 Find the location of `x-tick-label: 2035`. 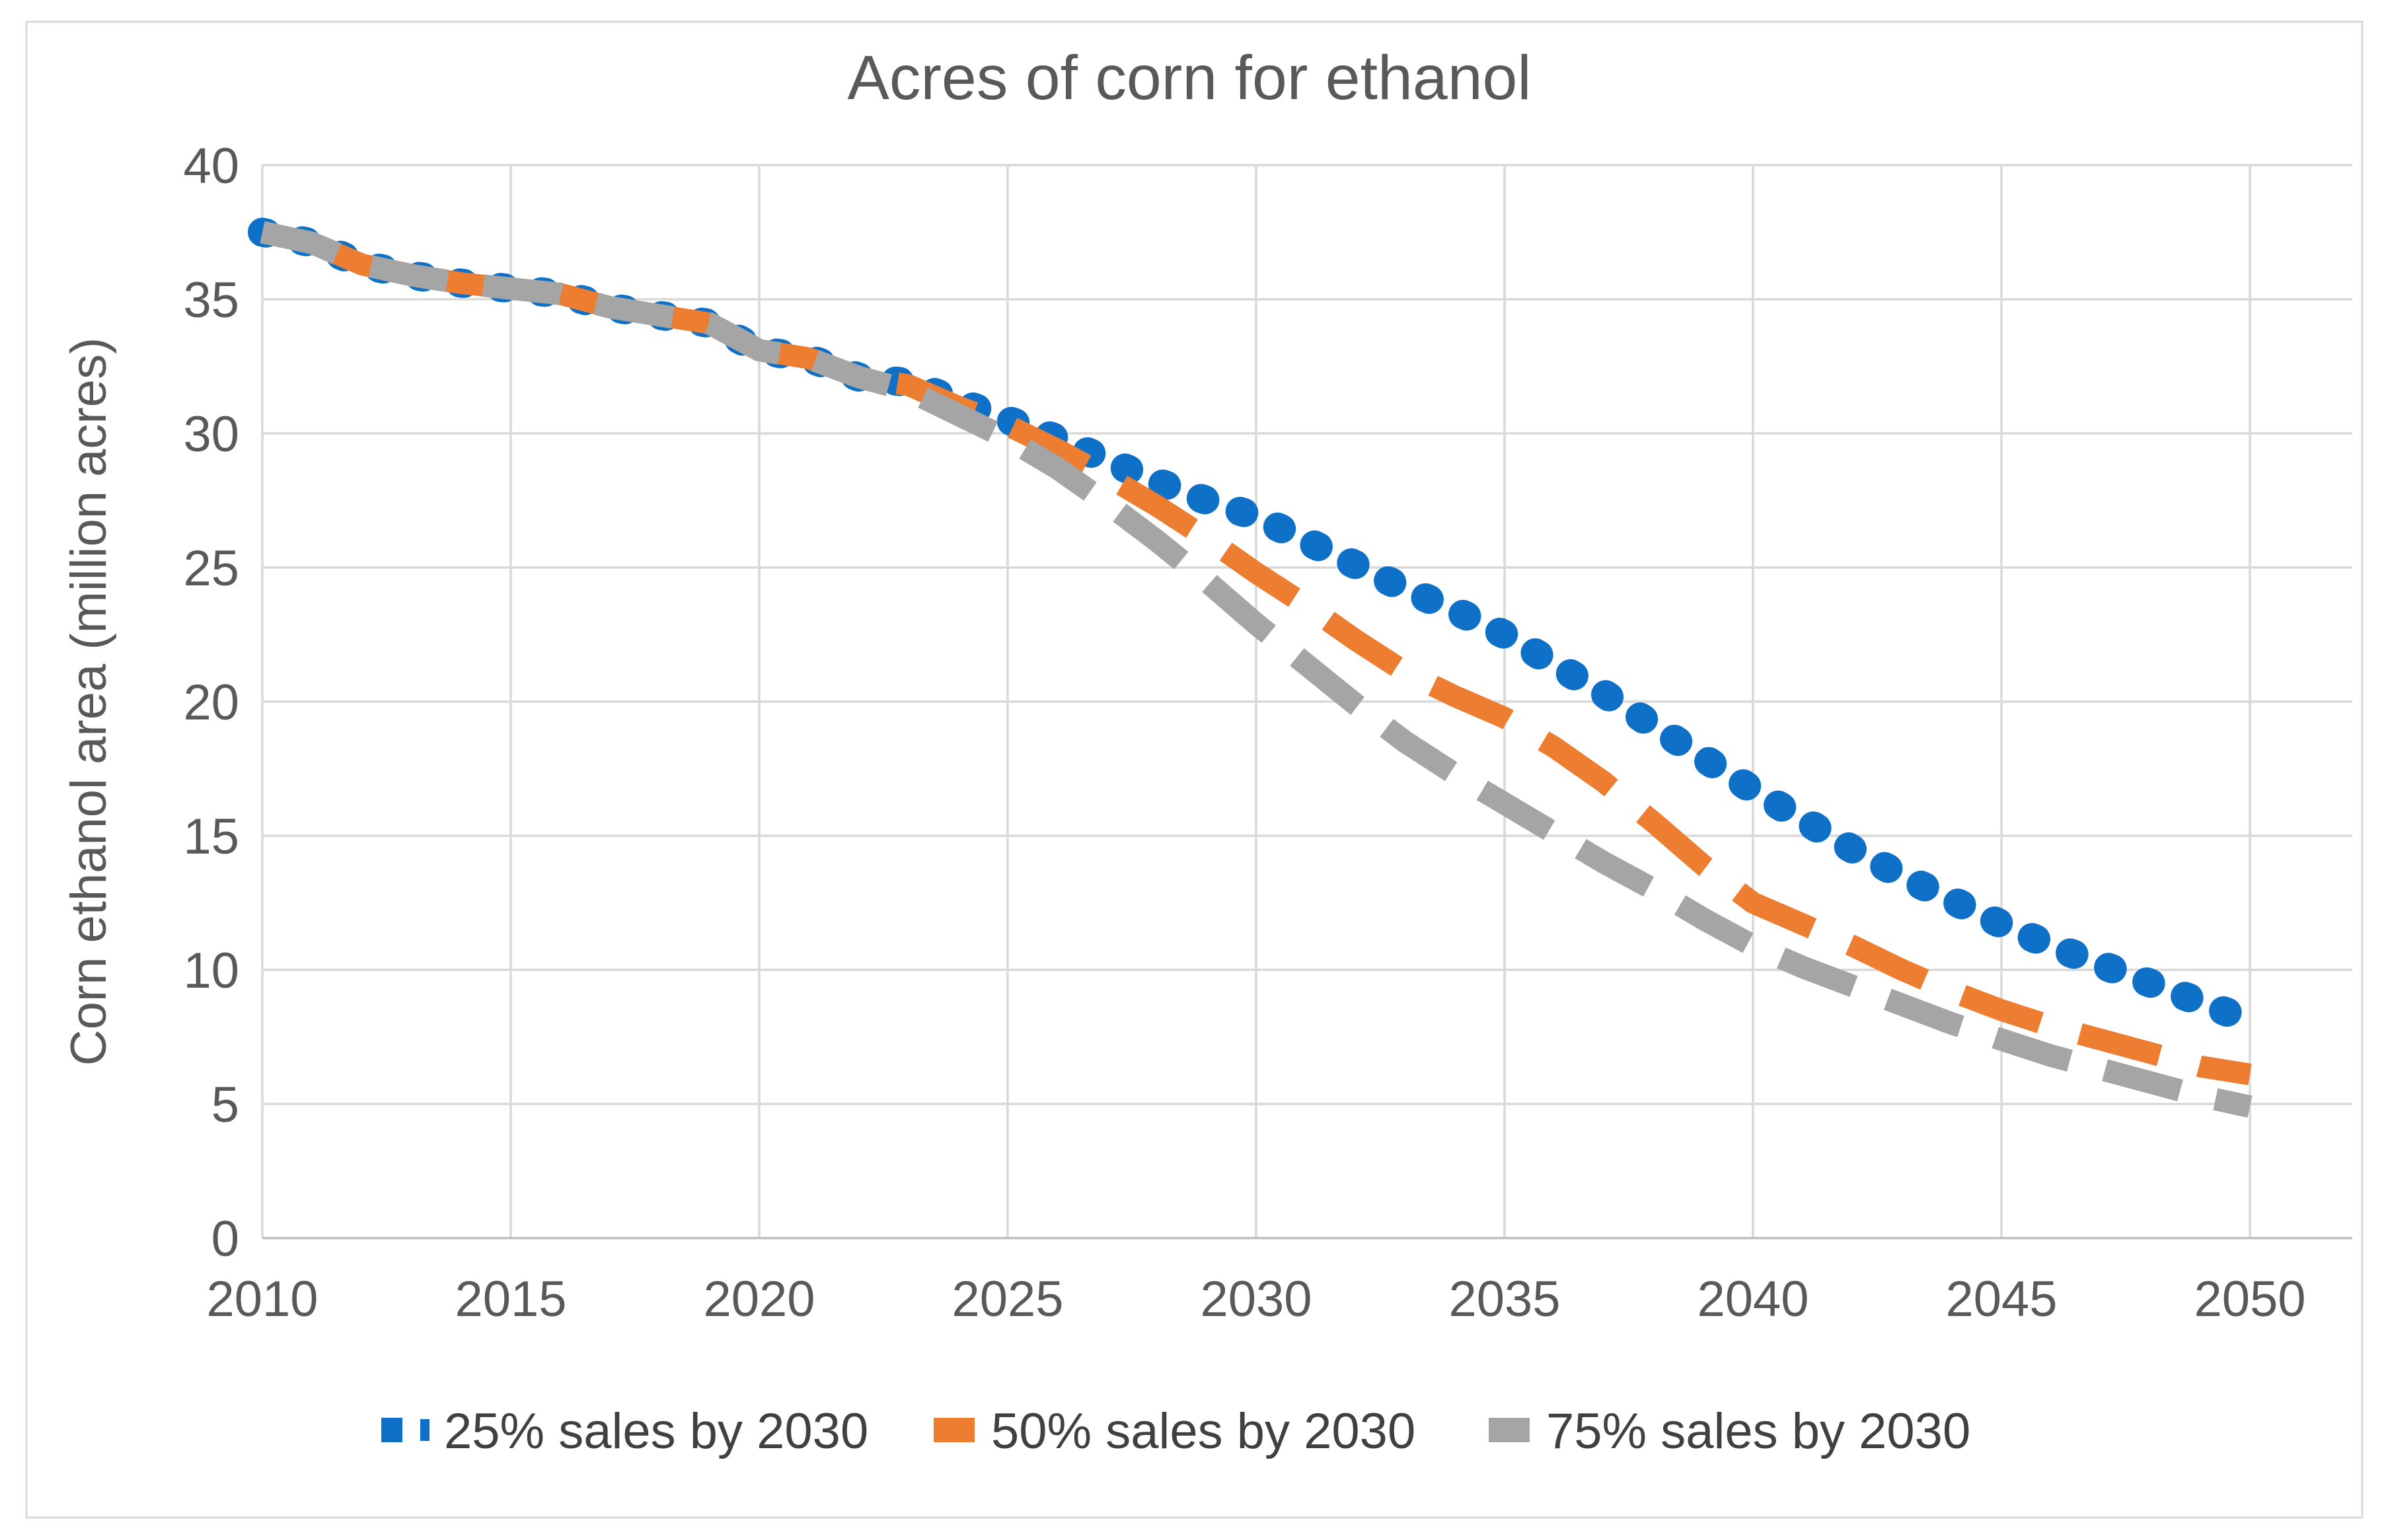

x-tick-label: 2035 is located at coordinates (1504, 1299).